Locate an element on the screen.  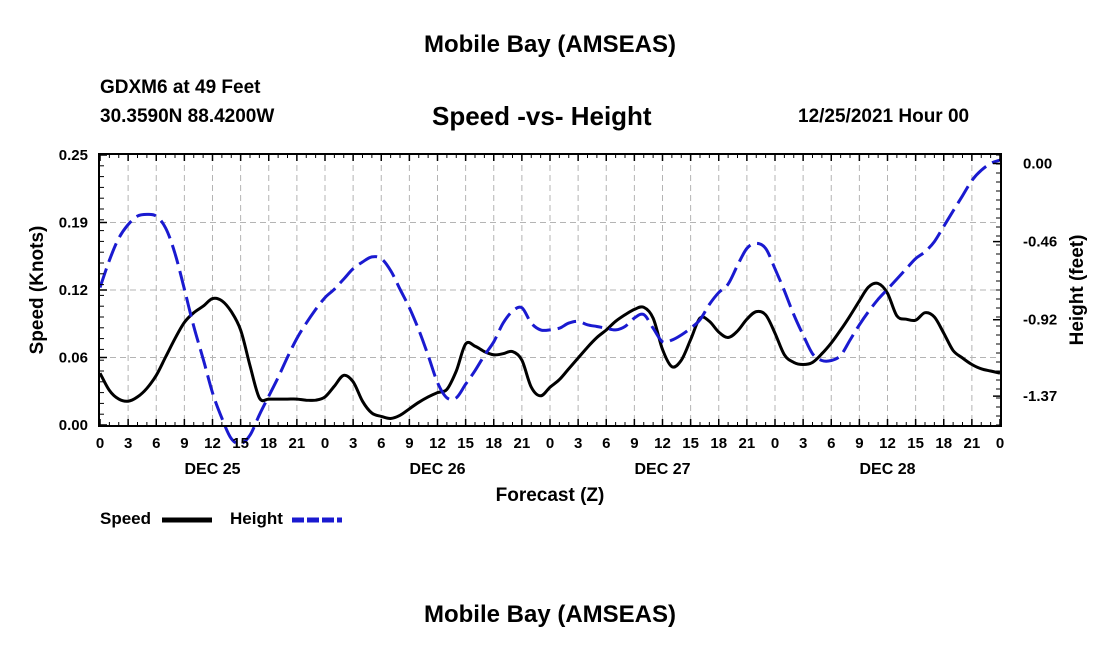
y-left-tick-label: 0.00 is located at coordinates (73, 425).